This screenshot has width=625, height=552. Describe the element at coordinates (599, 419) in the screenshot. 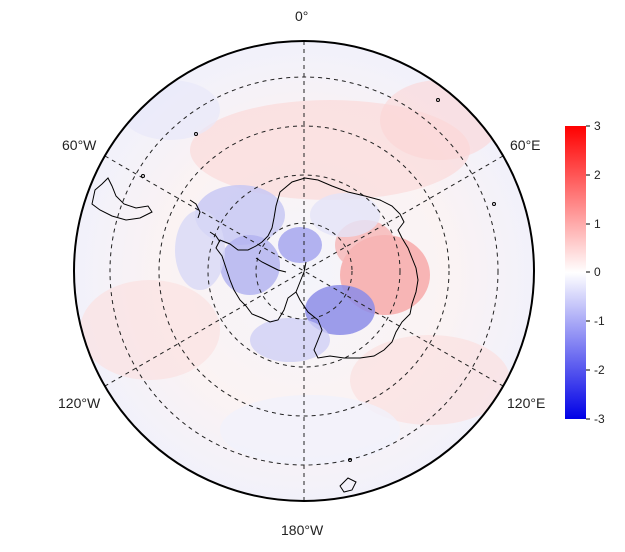

I see `colorbar-tick-label: -3` at that location.